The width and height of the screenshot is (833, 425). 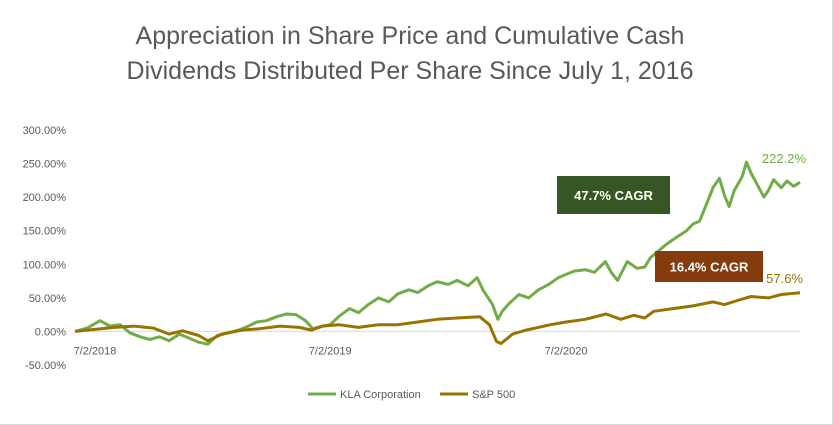 I want to click on y-tick-label: 50.00%, so click(x=48, y=299).